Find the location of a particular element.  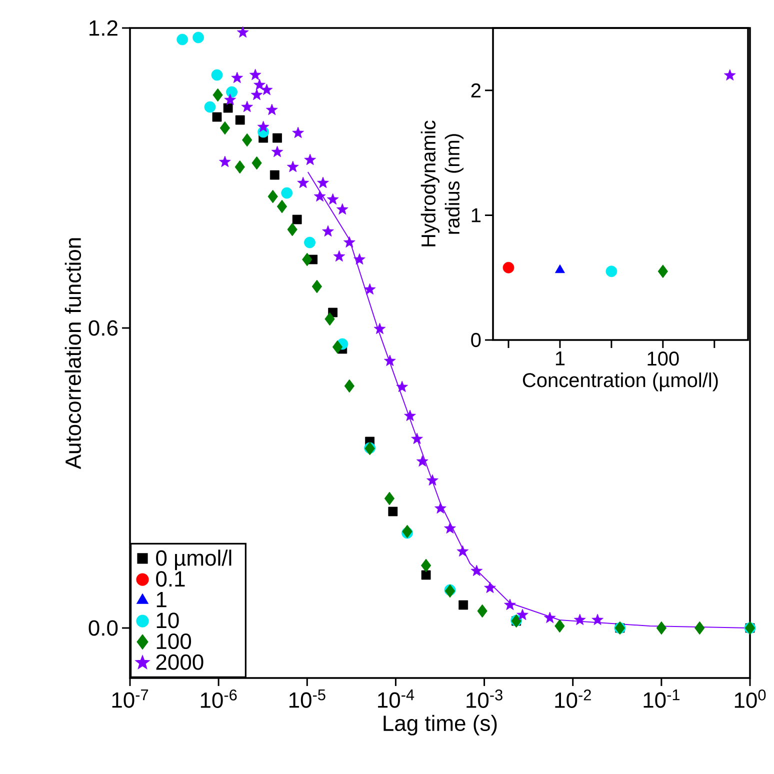

y-tick-label: 0.0 is located at coordinates (103, 628).